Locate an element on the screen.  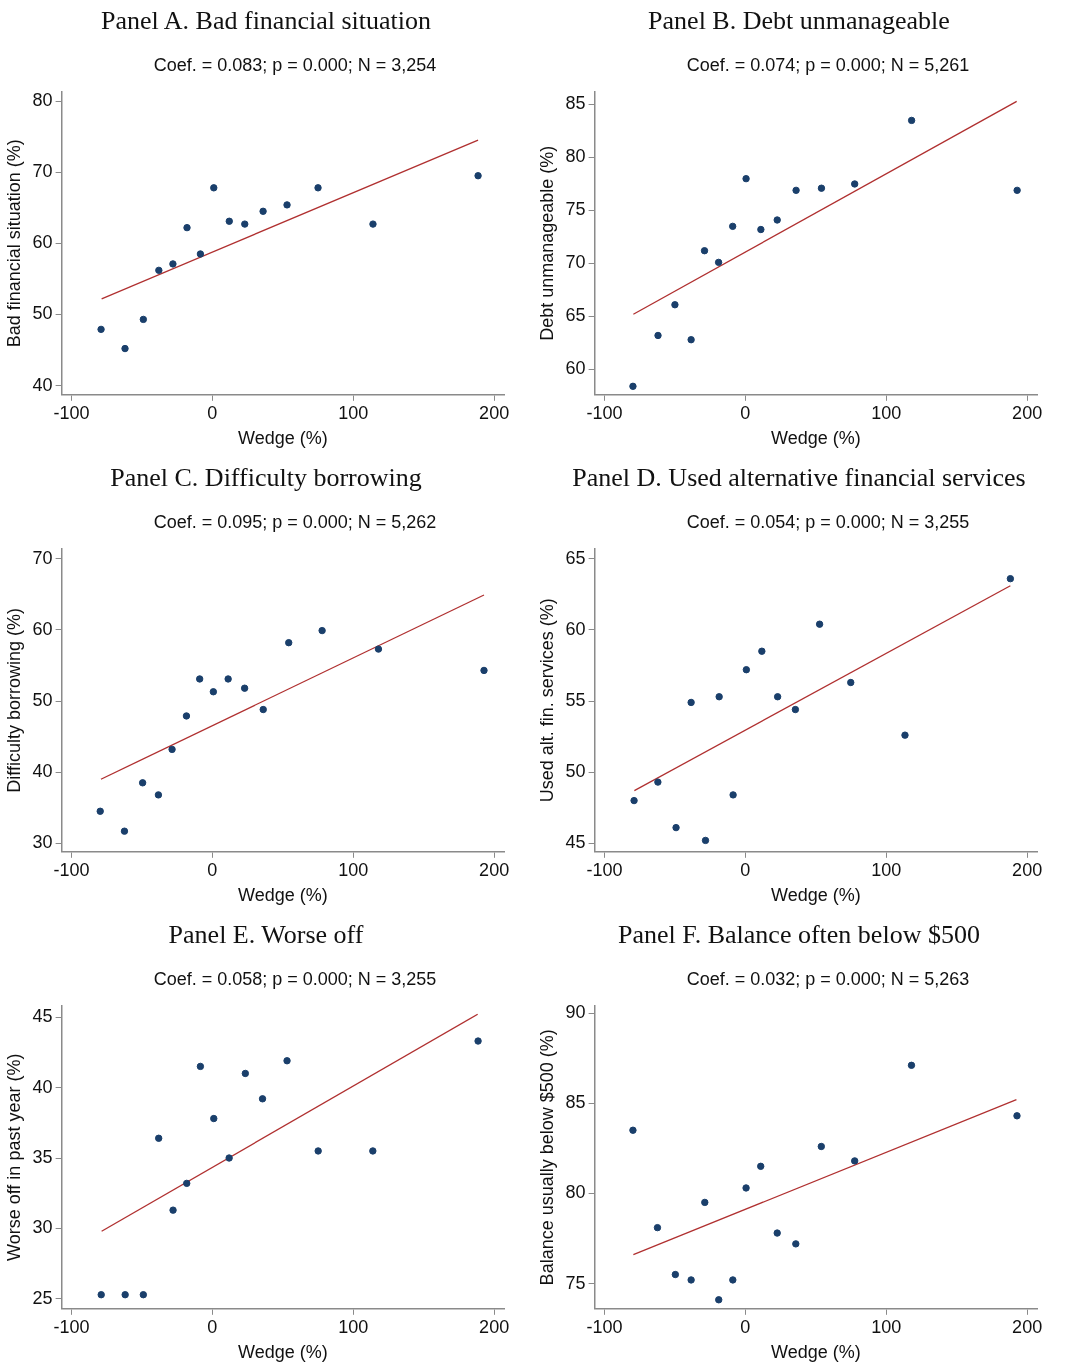
chart-subtitle: Coef. = 0.095; p = 0.000; N = 5,262 is located at coordinates (295, 522).